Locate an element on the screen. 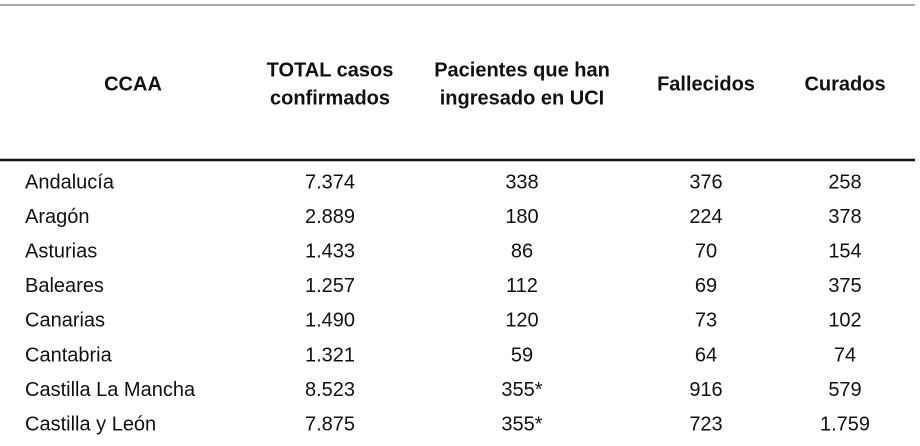  row-label: Aragón is located at coordinates (57, 217).